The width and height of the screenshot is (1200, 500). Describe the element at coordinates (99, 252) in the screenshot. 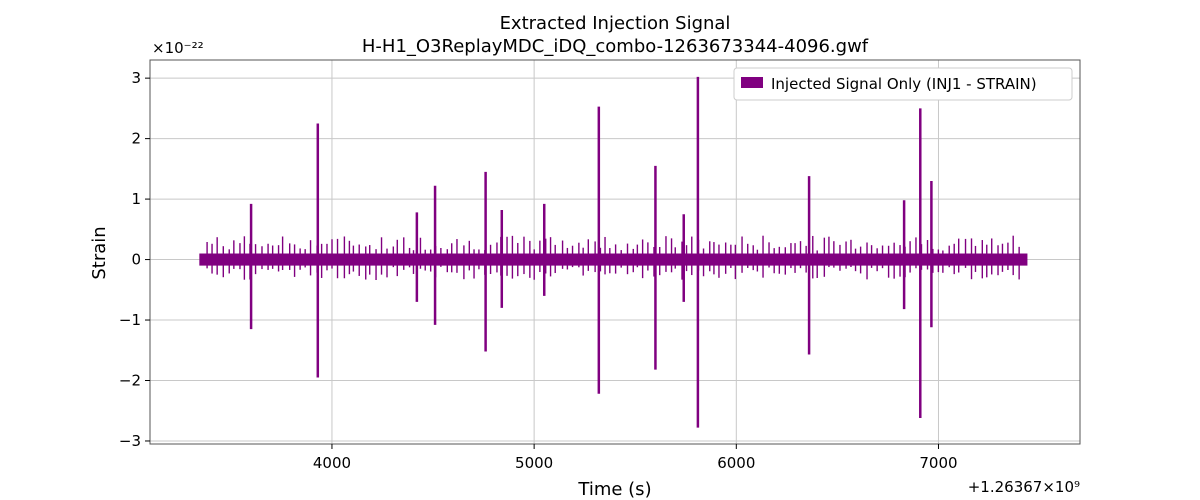

I see `y-axis-label: Strain` at that location.